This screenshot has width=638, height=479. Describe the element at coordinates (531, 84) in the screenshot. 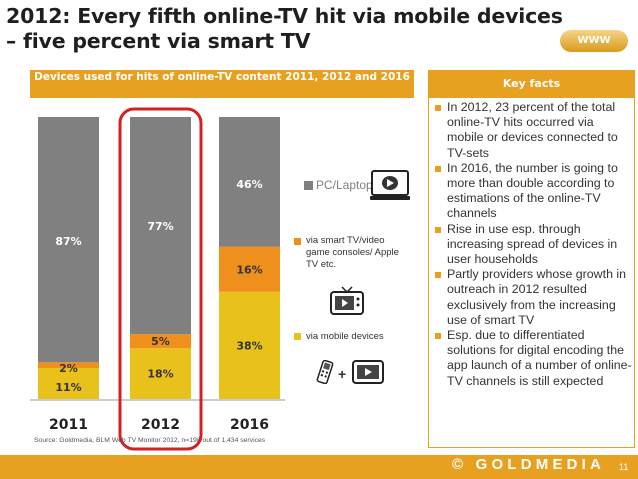

I see `key-facts-header: Key facts` at that location.